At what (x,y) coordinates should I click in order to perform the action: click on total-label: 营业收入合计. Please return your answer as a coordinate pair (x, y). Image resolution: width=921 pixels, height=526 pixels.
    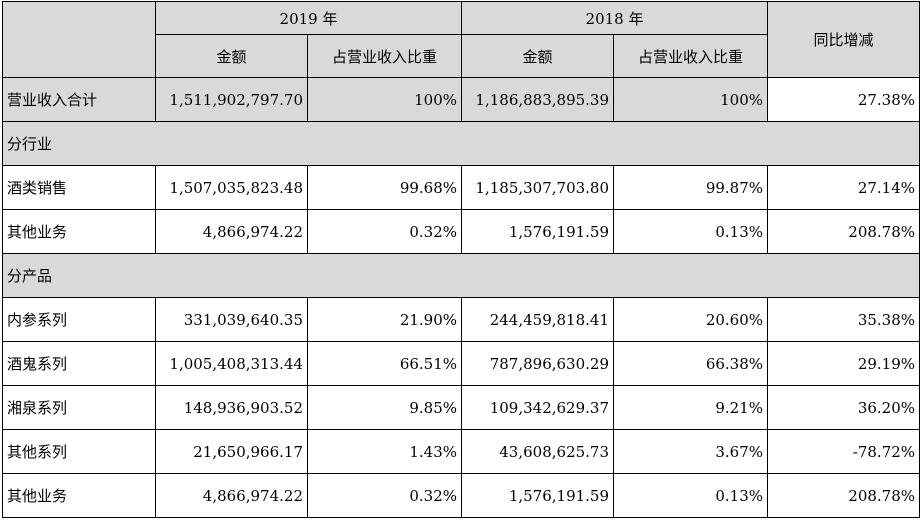
    Looking at the image, I should click on (79, 99).